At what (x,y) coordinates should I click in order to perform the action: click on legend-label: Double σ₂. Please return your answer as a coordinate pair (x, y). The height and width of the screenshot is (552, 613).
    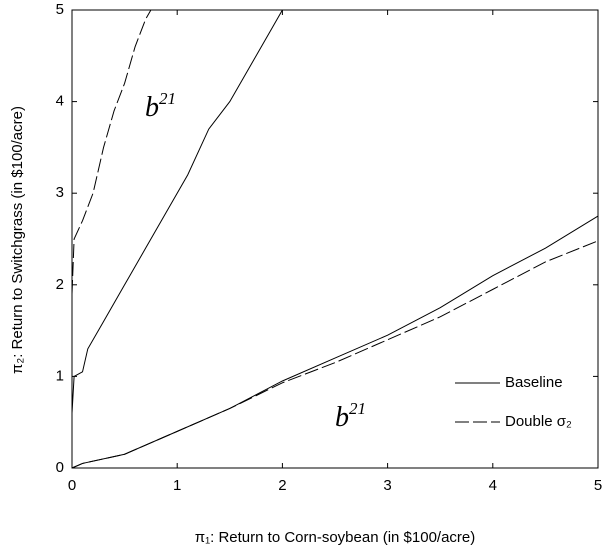
    Looking at the image, I should click on (538, 421).